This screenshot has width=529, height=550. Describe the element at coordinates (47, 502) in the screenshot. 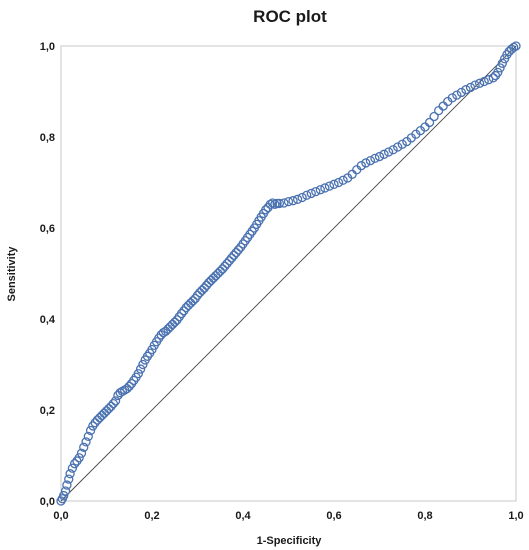

I see `y-tick-label: 0,0` at that location.